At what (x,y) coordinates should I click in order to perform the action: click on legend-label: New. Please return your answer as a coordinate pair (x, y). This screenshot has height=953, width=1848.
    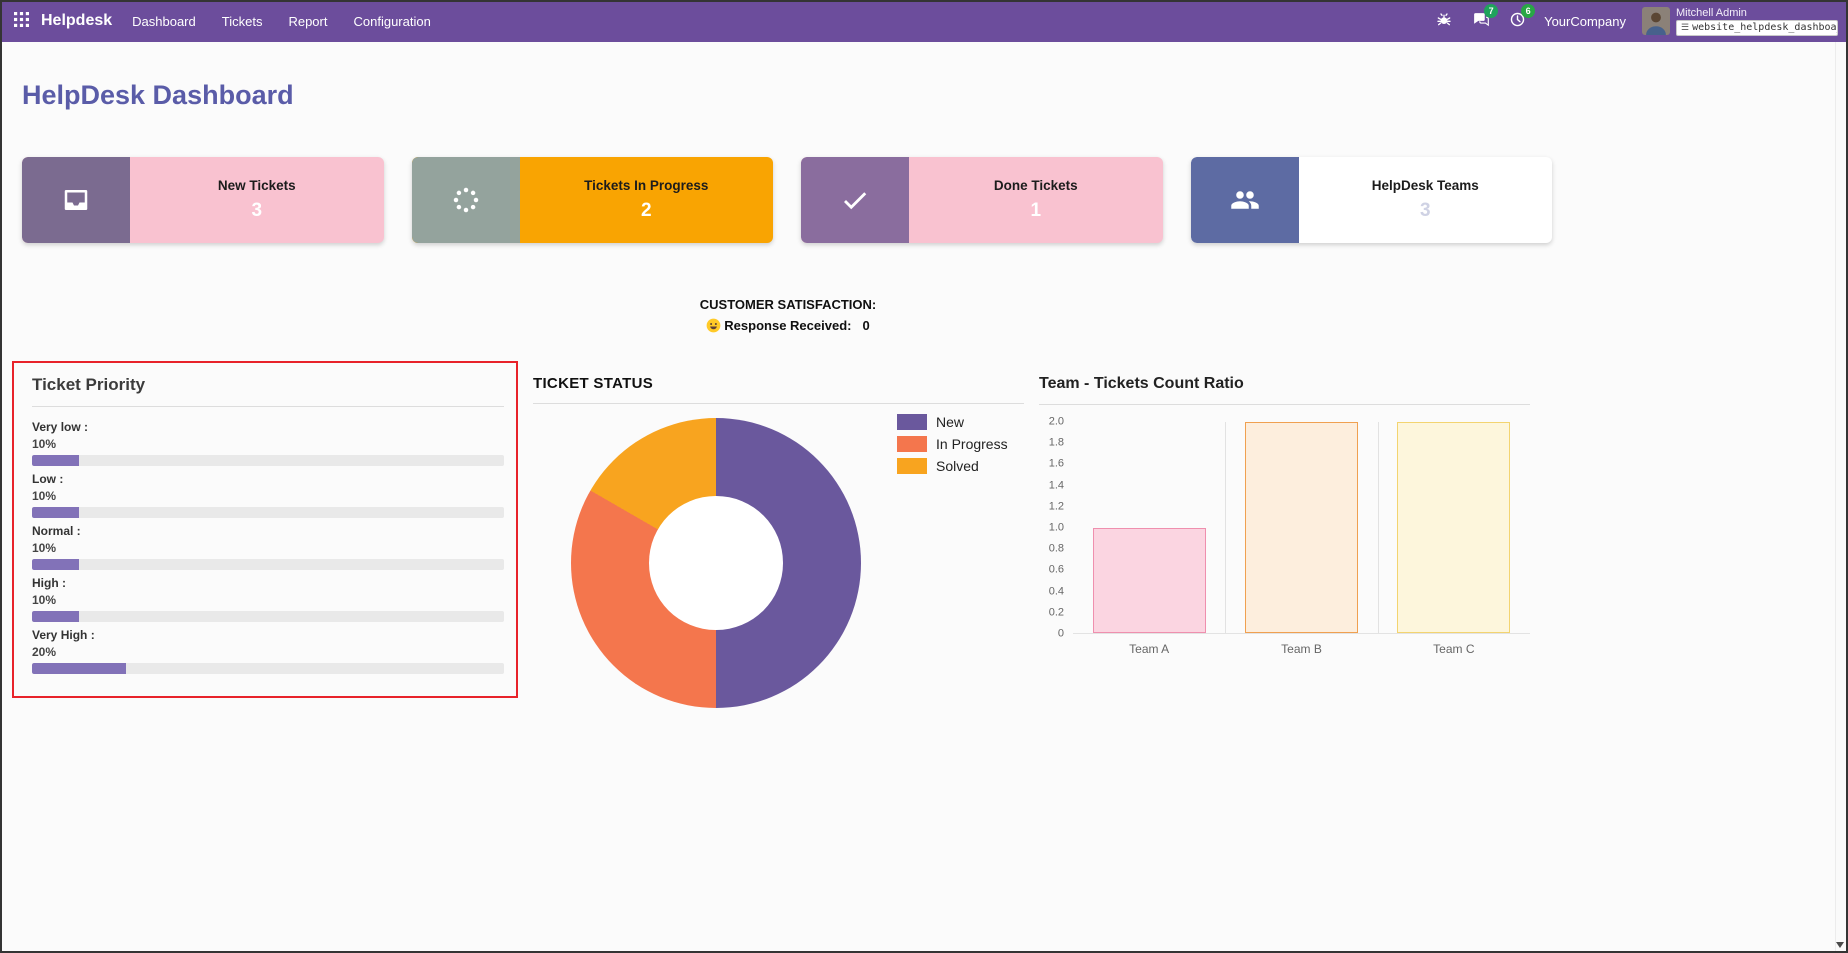
    Looking at the image, I should click on (950, 422).